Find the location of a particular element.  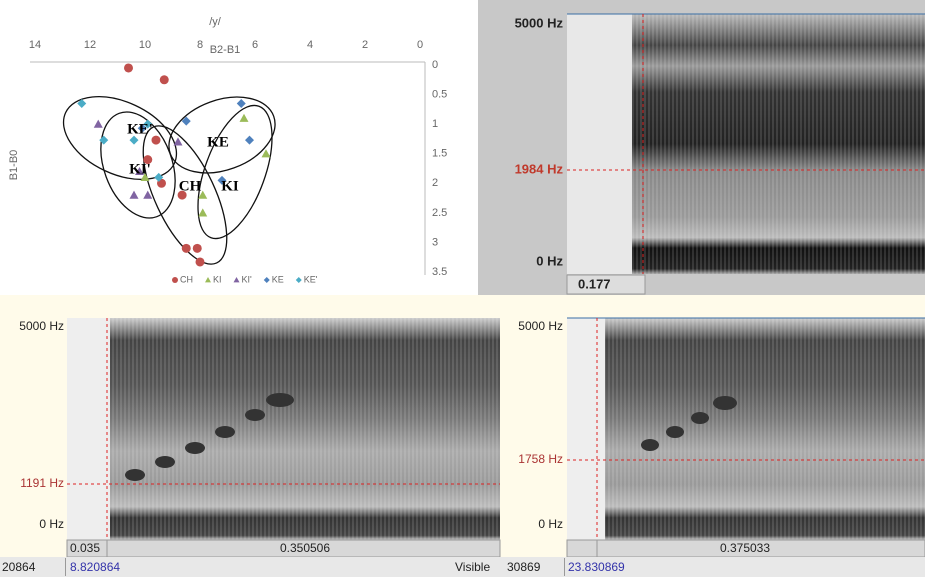

time-start-label: 0.035 is located at coordinates (85, 548).